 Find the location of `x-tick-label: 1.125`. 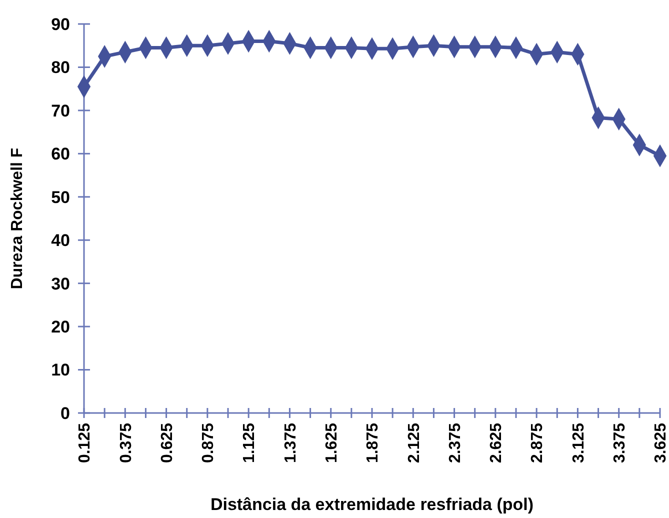

x-tick-label: 1.125 is located at coordinates (249, 443).